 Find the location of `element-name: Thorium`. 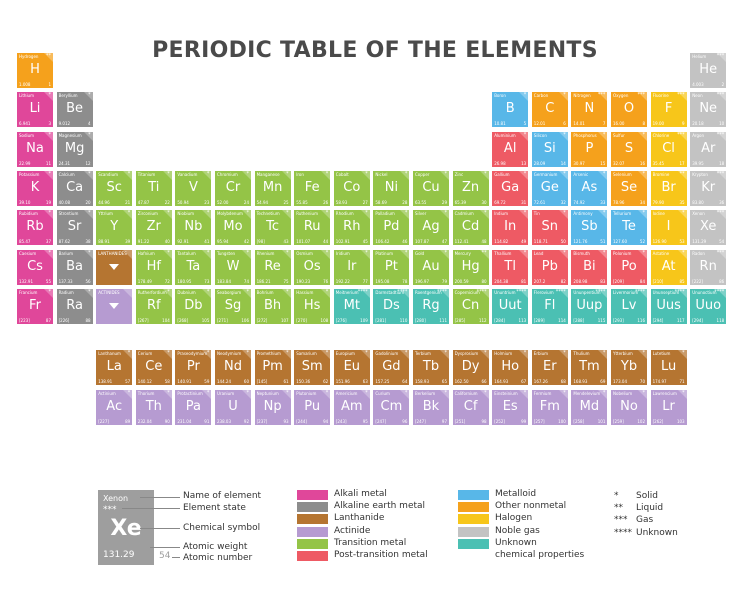

element-name: Thorium is located at coordinates (146, 393).